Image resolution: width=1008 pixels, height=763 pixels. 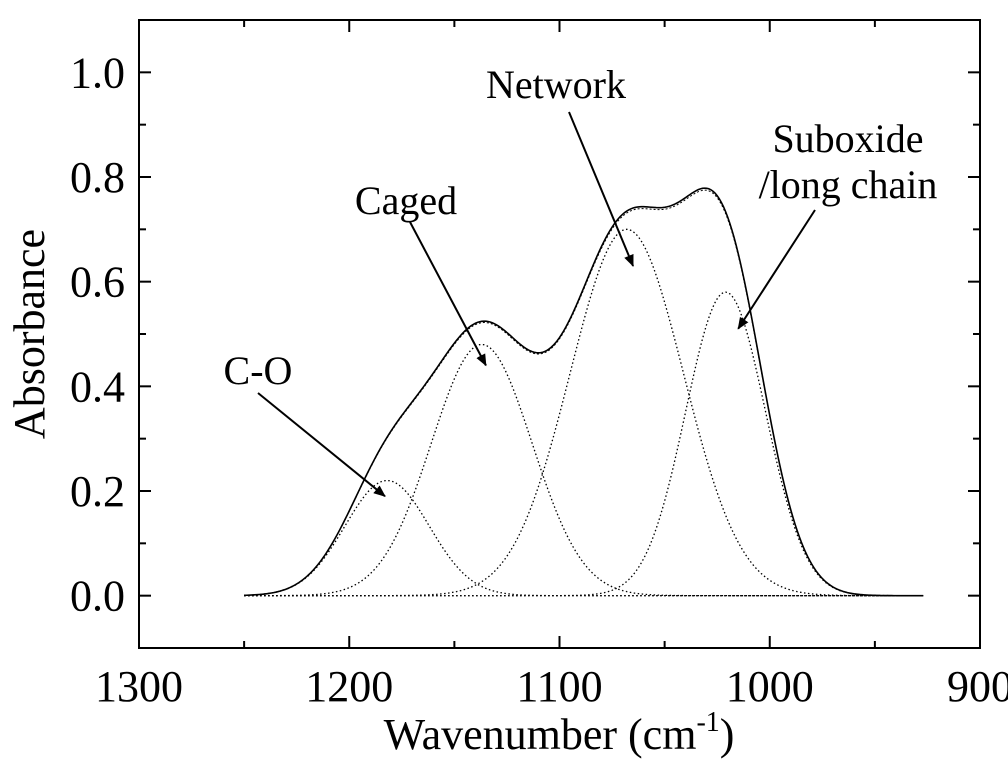 I want to click on y-tick-label: 0.4, so click(x=97, y=386).